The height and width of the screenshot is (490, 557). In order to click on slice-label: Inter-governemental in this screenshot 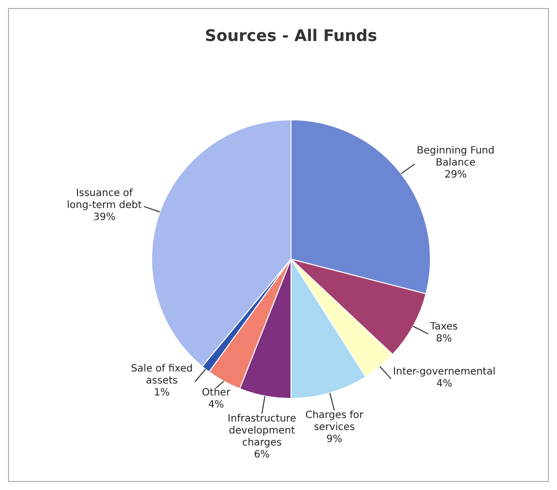, I will do `click(444, 372)`.